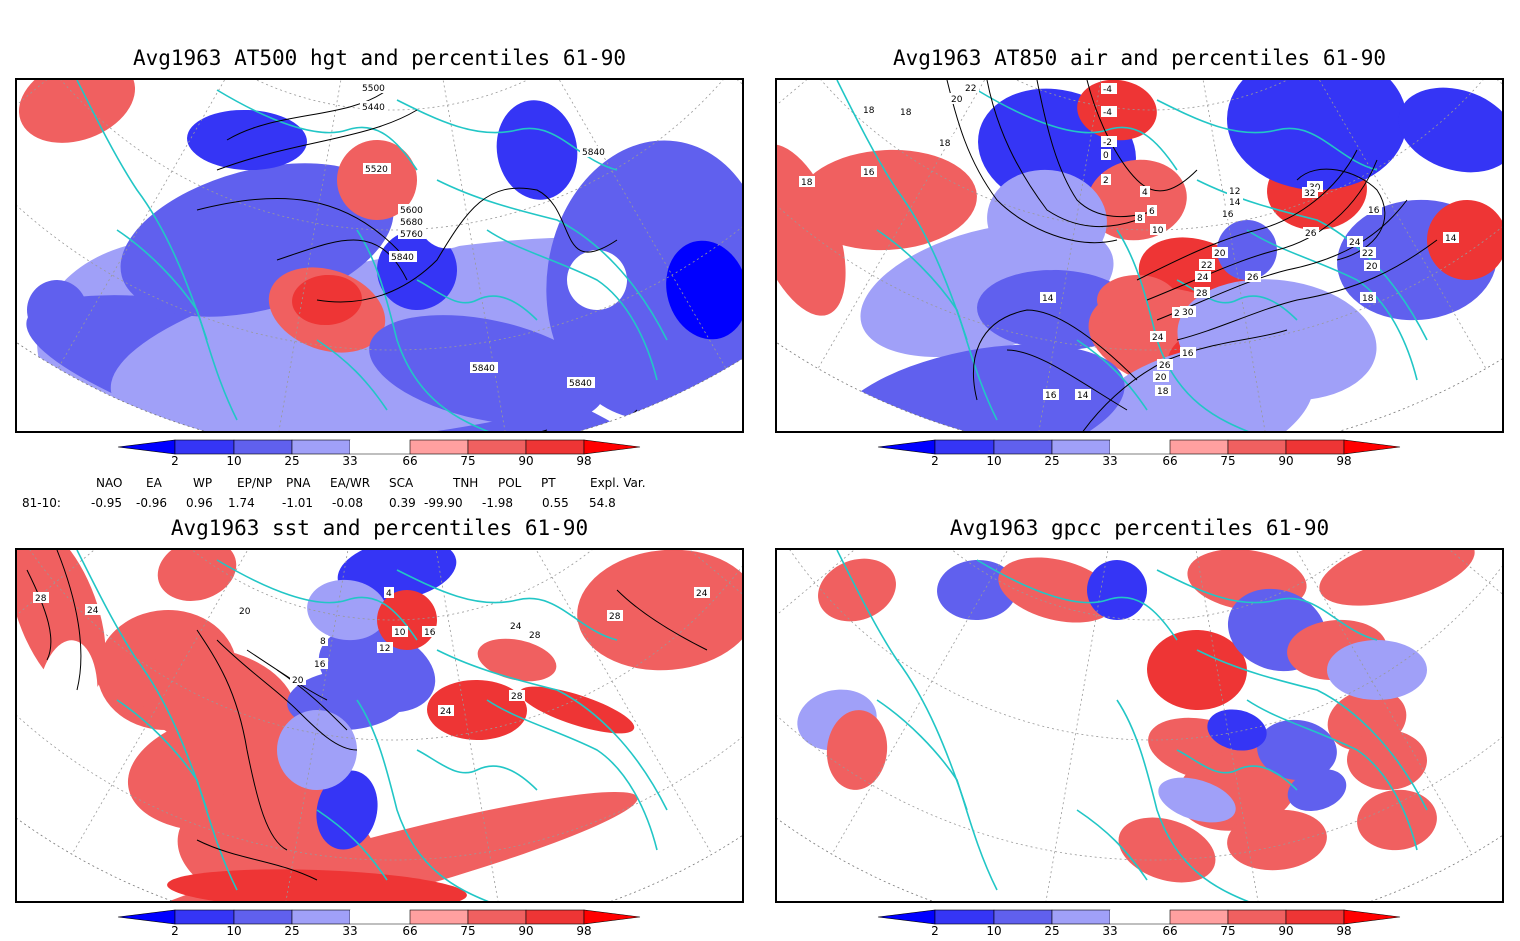 The height and width of the screenshot is (941, 1520). What do you see at coordinates (241, 503) in the screenshot?
I see `index-value: 1.74` at bounding box center [241, 503].